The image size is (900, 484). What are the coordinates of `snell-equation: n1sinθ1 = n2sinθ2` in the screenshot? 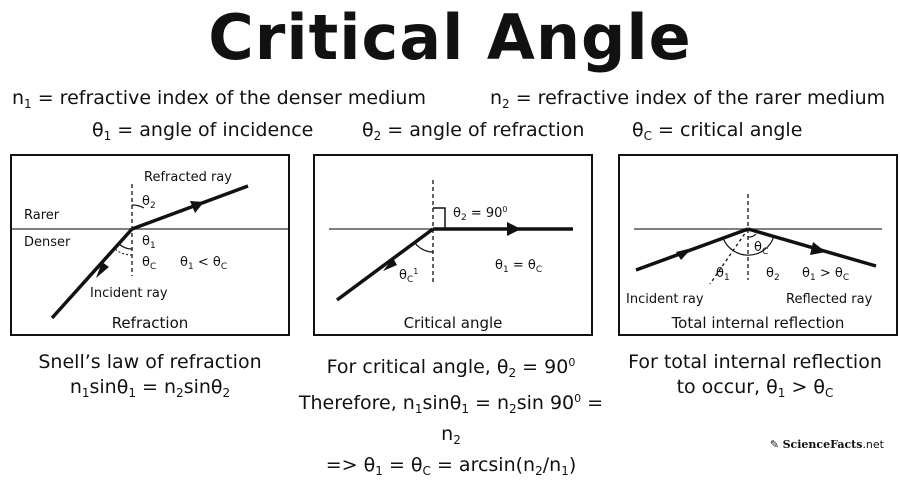 It's located at (150, 388).